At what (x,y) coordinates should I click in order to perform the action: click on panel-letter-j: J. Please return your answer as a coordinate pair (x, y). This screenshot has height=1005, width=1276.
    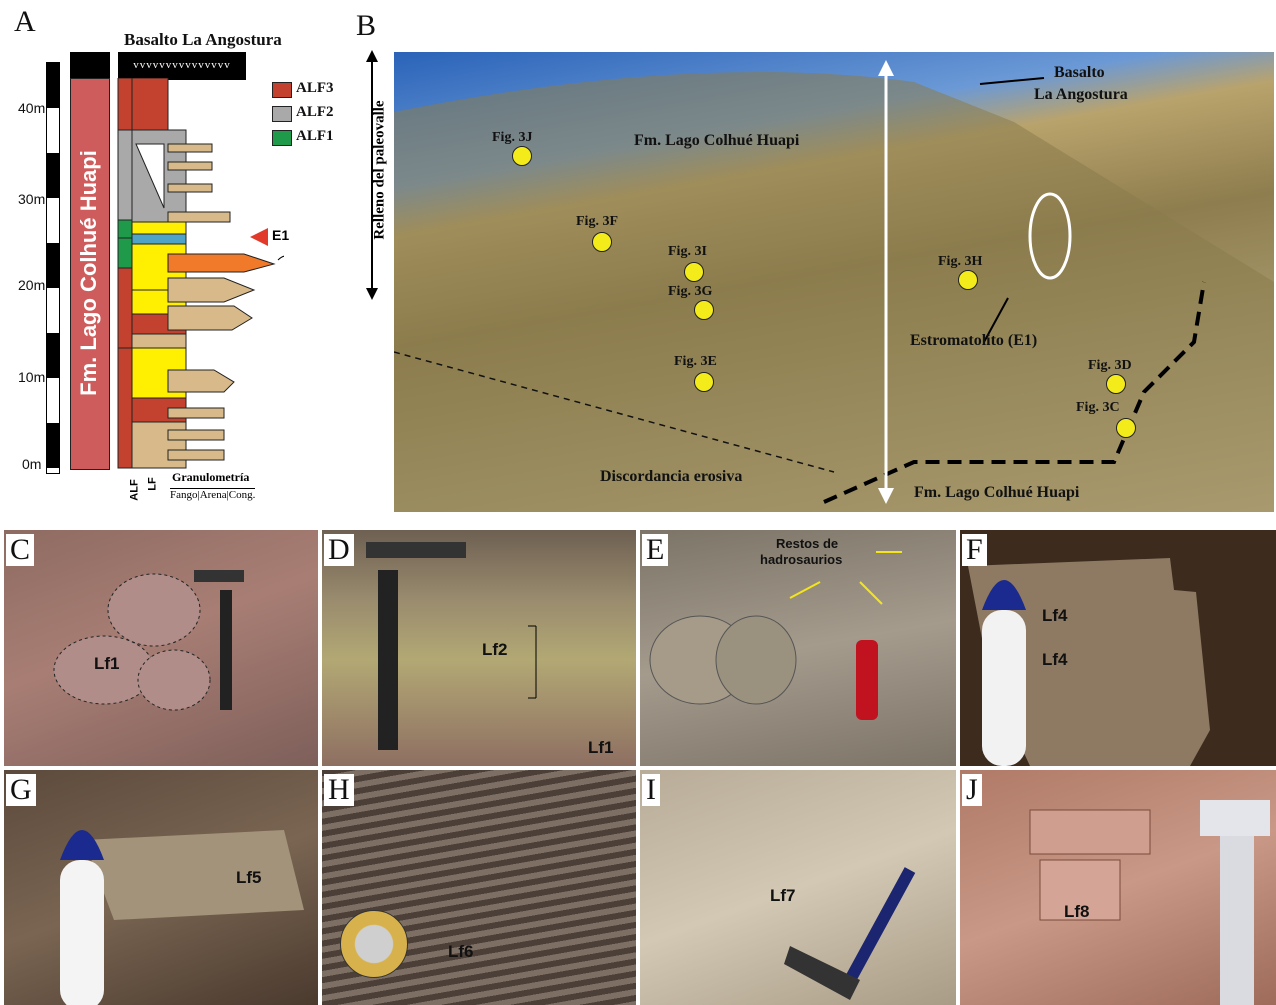
    Looking at the image, I should click on (972, 790).